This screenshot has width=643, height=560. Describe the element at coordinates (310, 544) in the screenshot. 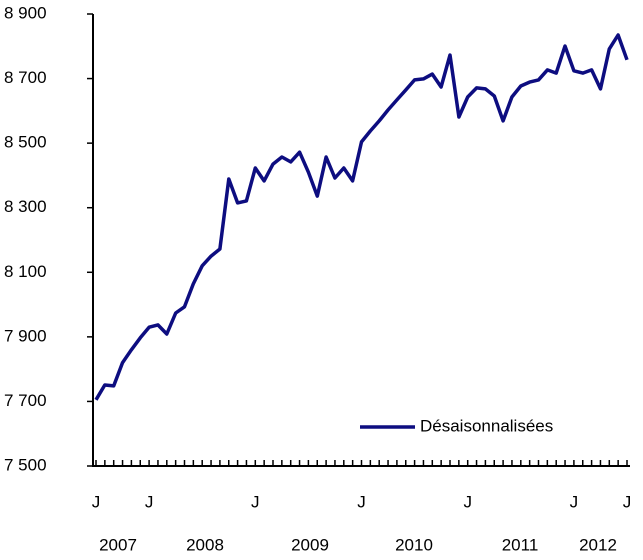

I see `year-label: 2009` at that location.